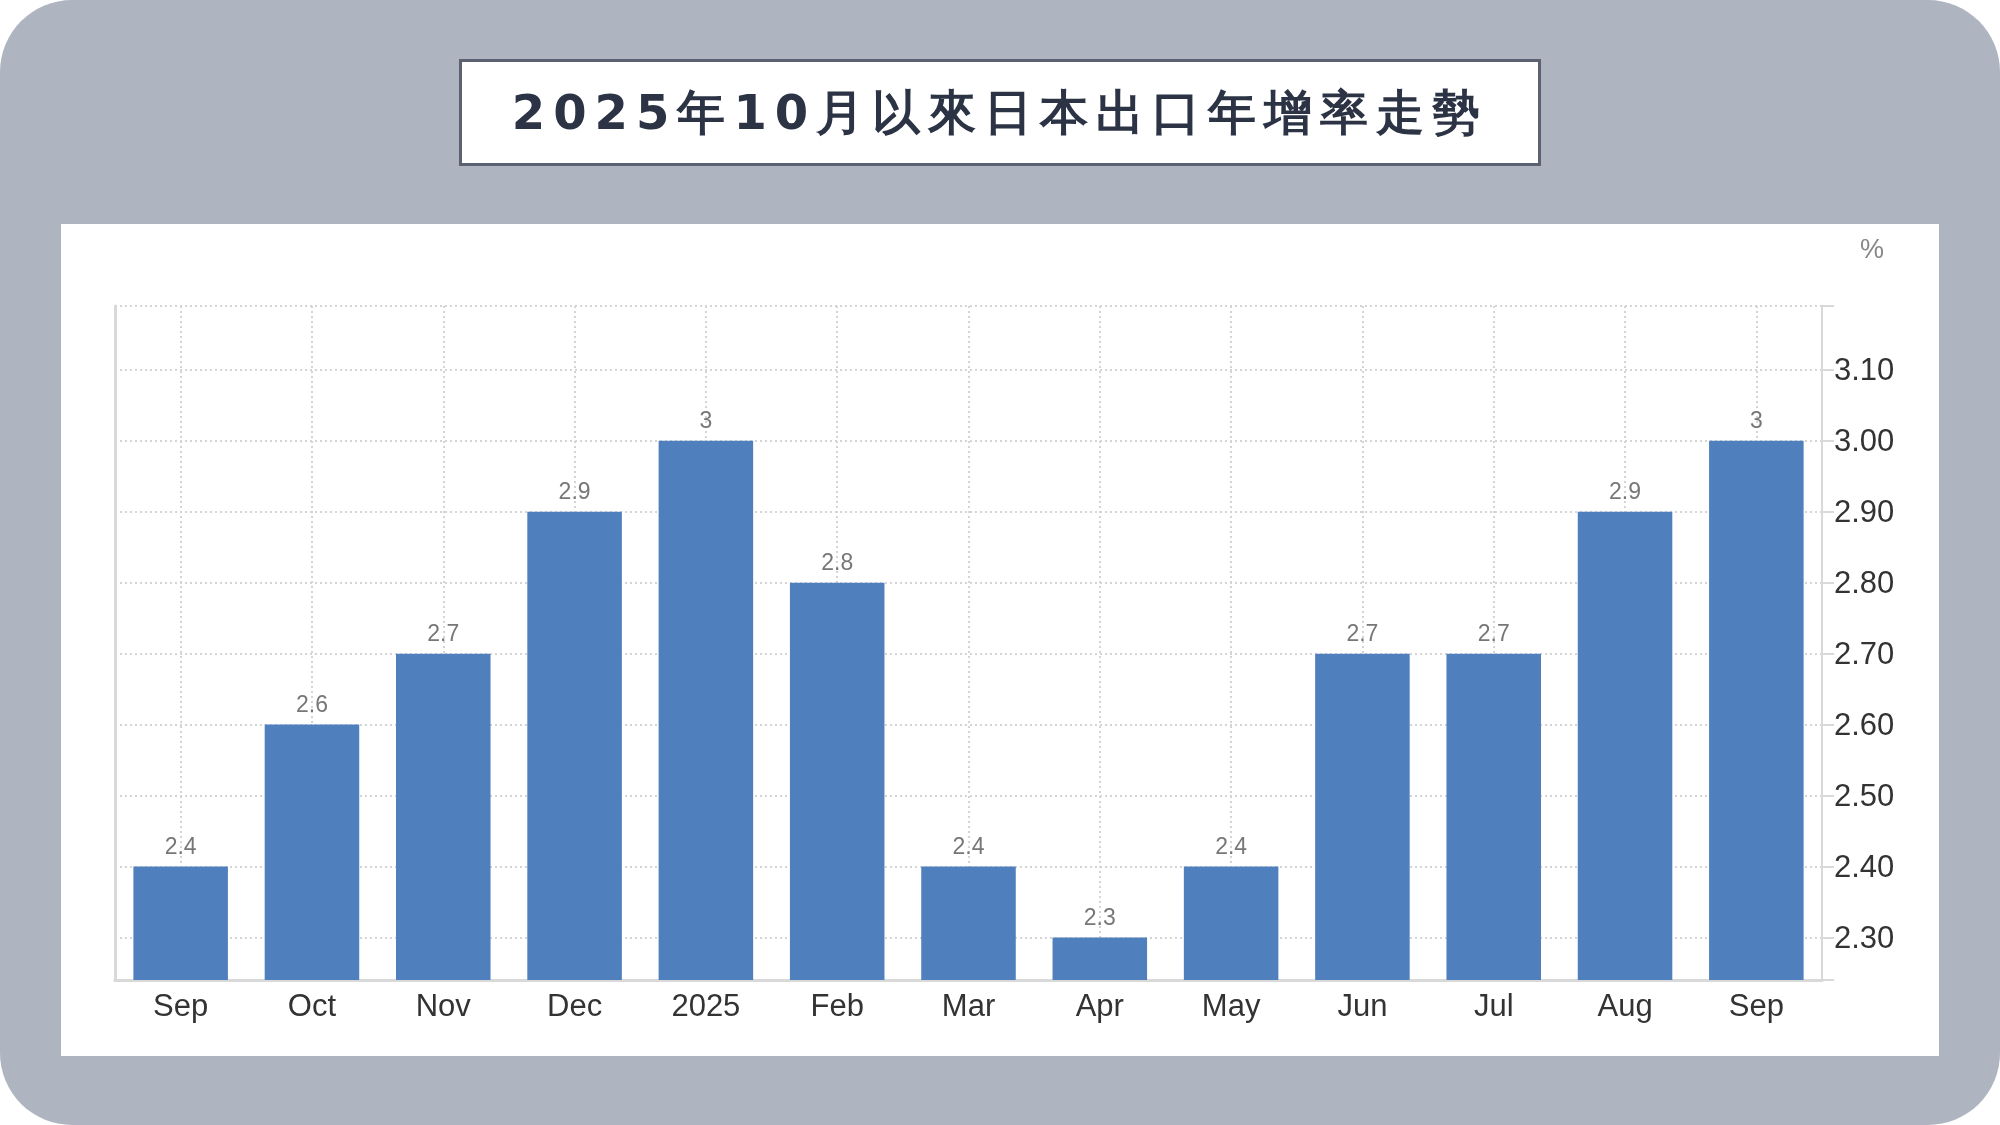 This screenshot has width=2000, height=1125. What do you see at coordinates (1493, 1005) in the screenshot?
I see `x-tick-label: Jul` at bounding box center [1493, 1005].